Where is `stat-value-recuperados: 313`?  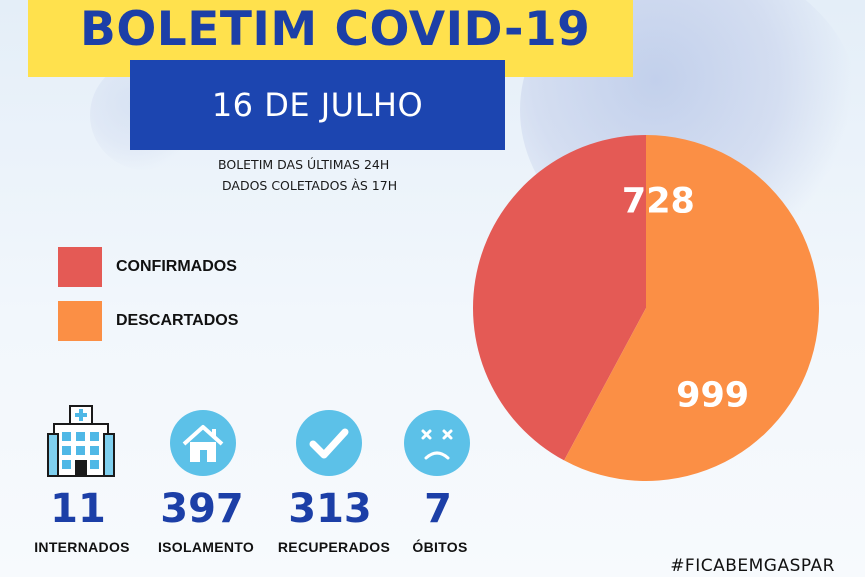 stat-value-recuperados: 313 is located at coordinates (330, 509).